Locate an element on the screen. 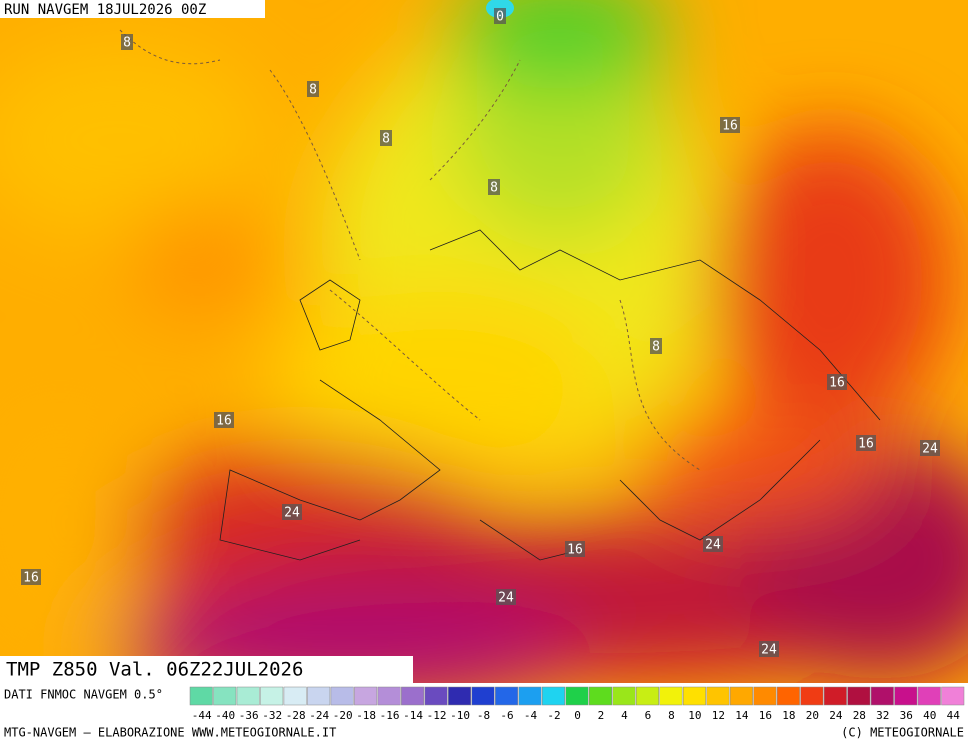 The height and width of the screenshot is (749, 968). colorbar-tick-label: -10 is located at coordinates (460, 715).